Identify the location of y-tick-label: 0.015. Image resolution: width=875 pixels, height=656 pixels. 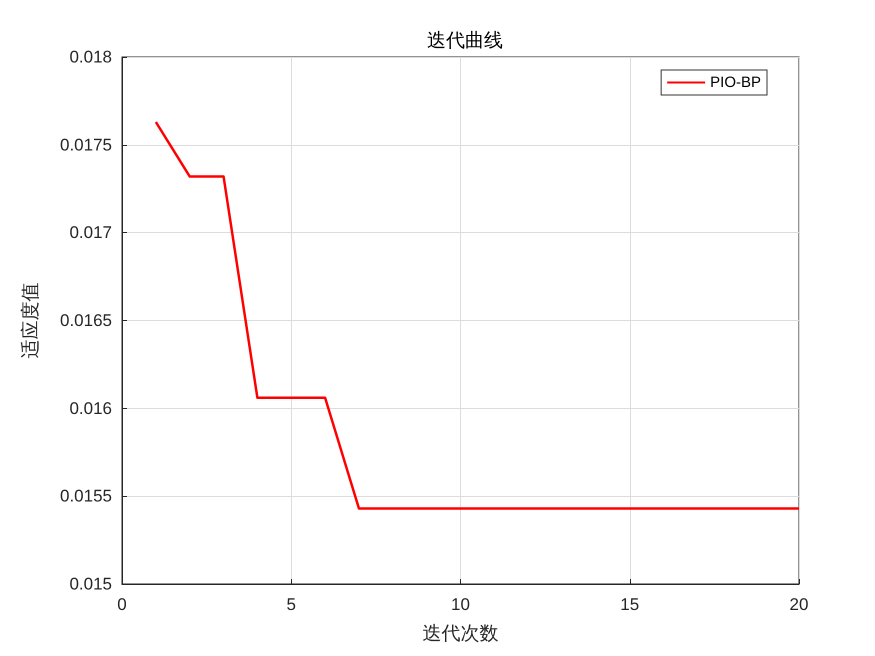
(90, 584).